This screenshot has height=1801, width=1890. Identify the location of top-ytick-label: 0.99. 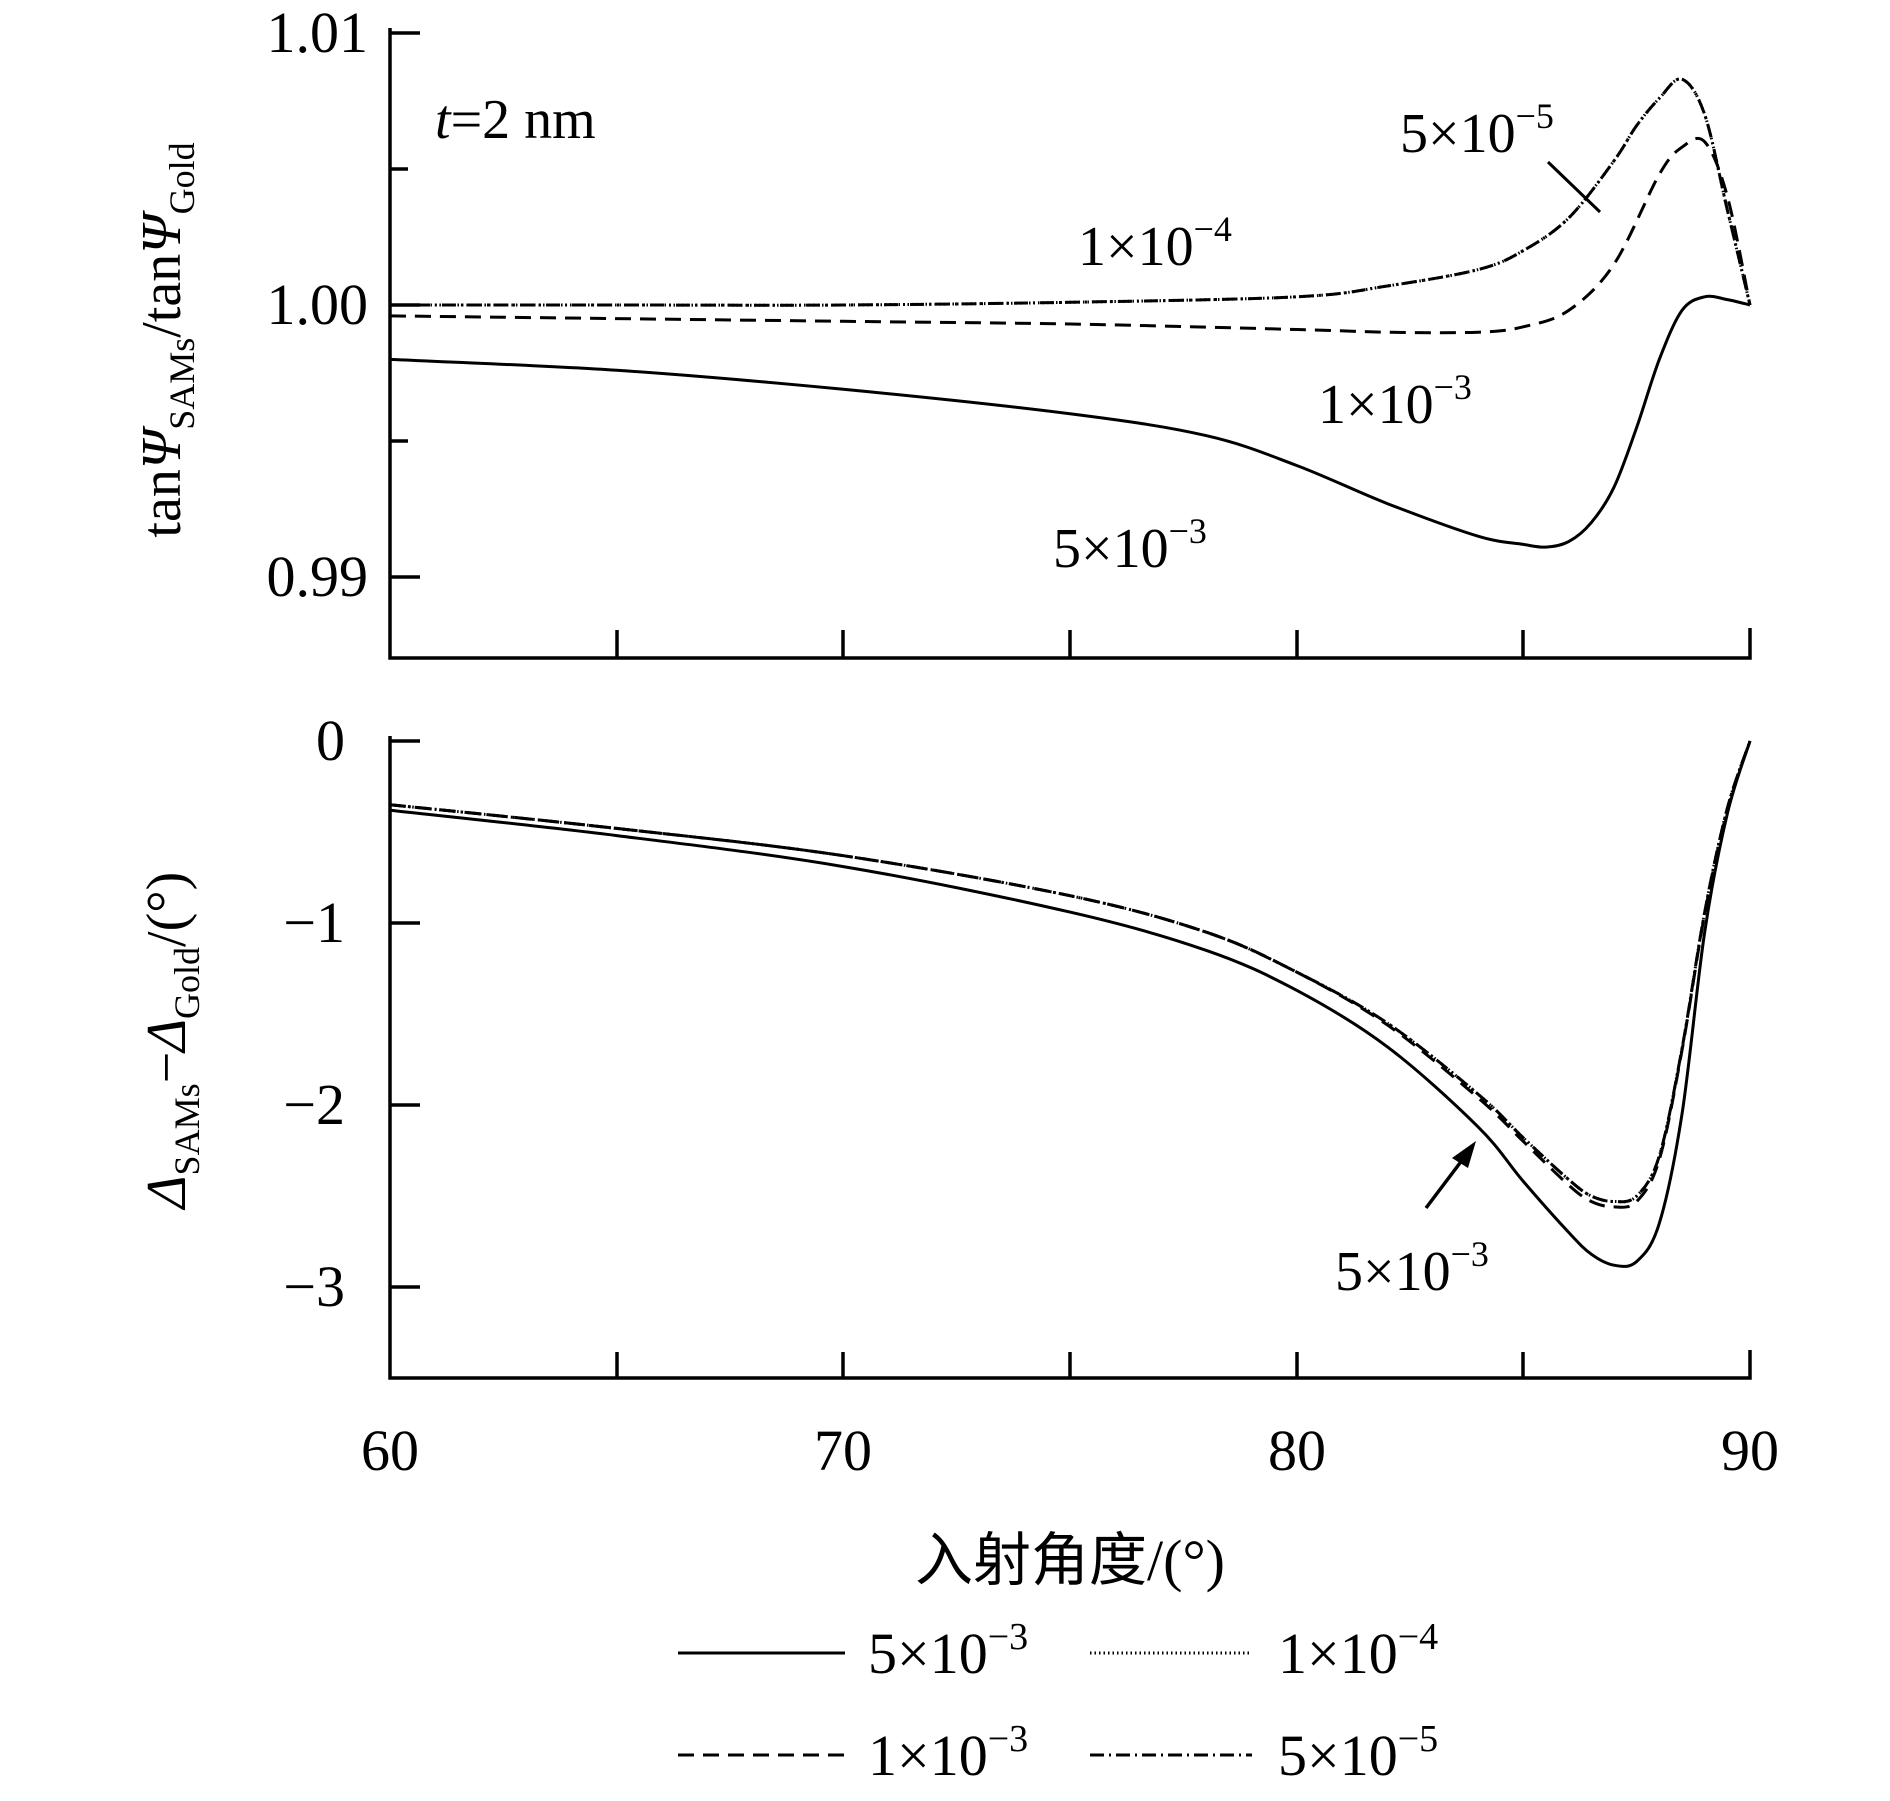
(318, 576).